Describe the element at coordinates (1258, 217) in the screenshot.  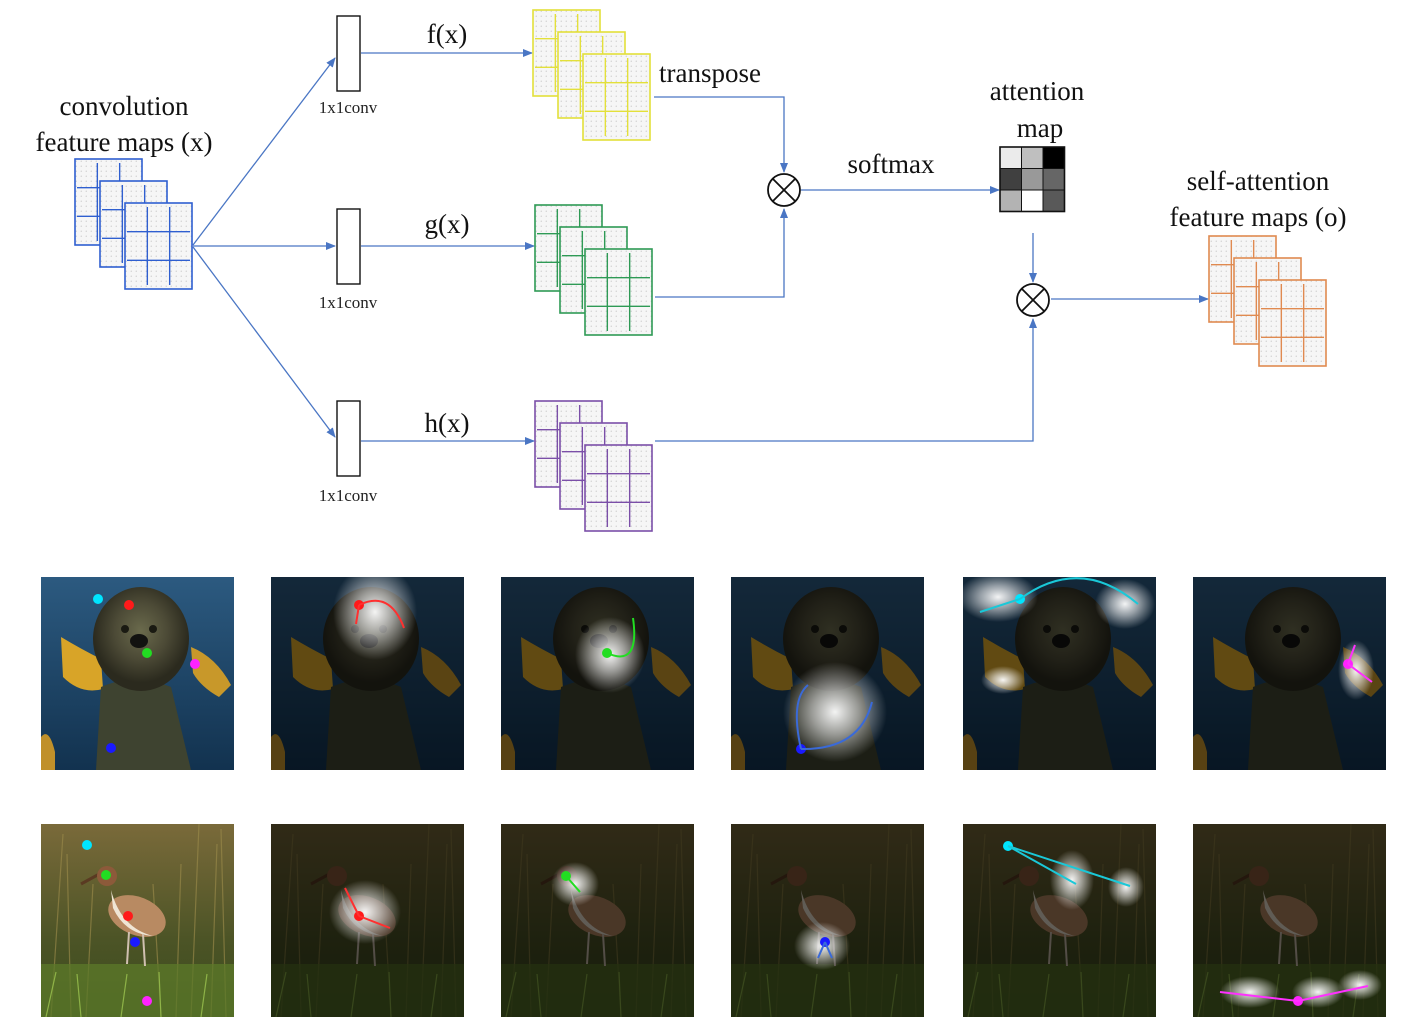
I see `output-title-line2: feature maps (o)` at that location.